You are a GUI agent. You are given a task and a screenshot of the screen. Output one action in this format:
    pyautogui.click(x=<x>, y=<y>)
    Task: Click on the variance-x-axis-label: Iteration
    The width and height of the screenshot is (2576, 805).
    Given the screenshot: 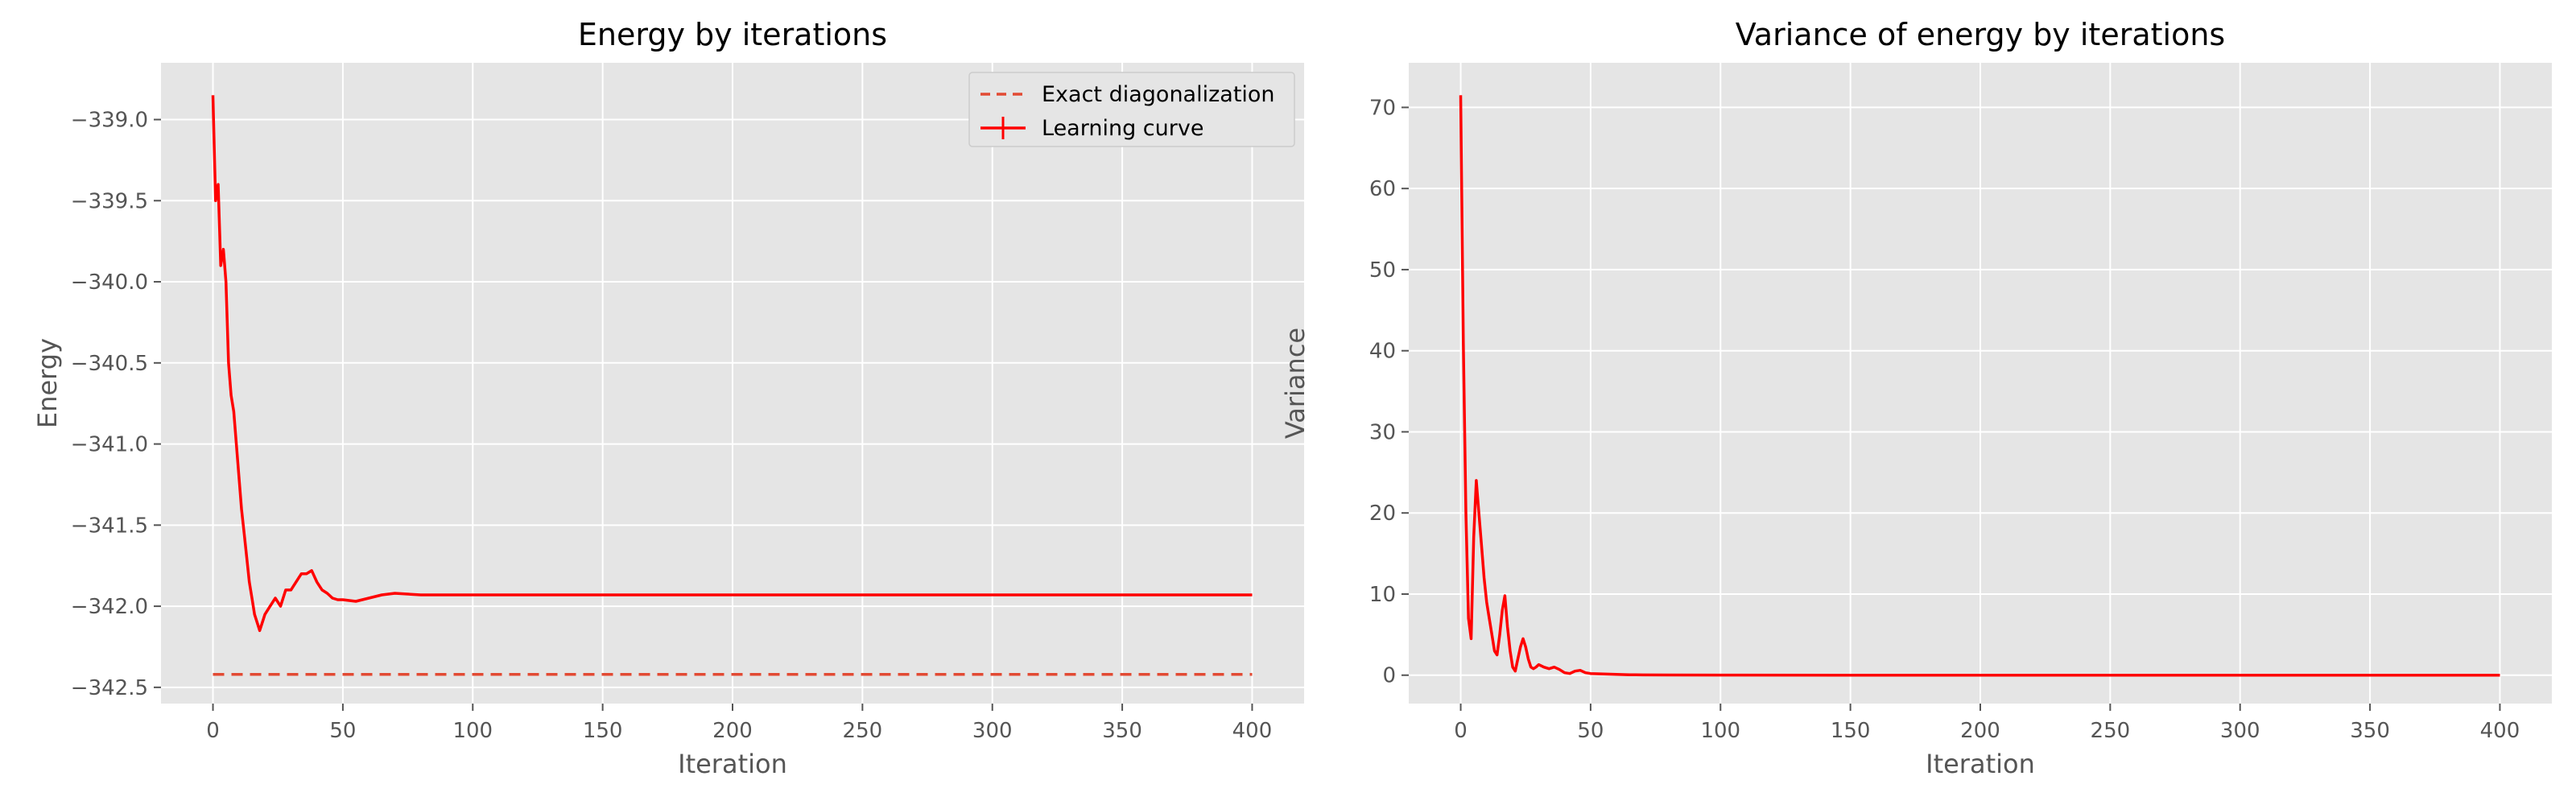 What is the action you would take?
    pyautogui.click(x=1980, y=764)
    